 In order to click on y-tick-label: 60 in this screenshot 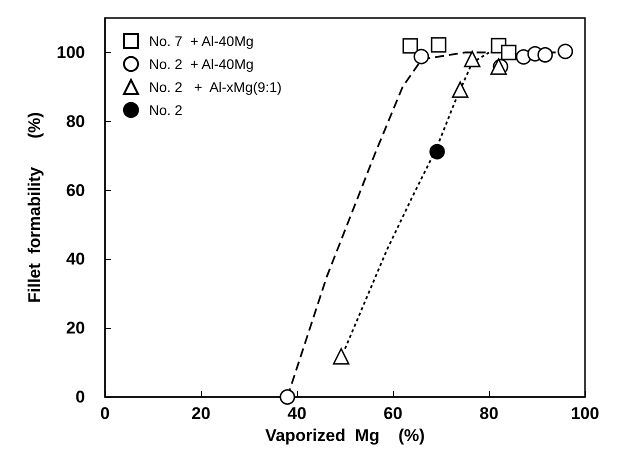, I will do `click(75, 190)`.